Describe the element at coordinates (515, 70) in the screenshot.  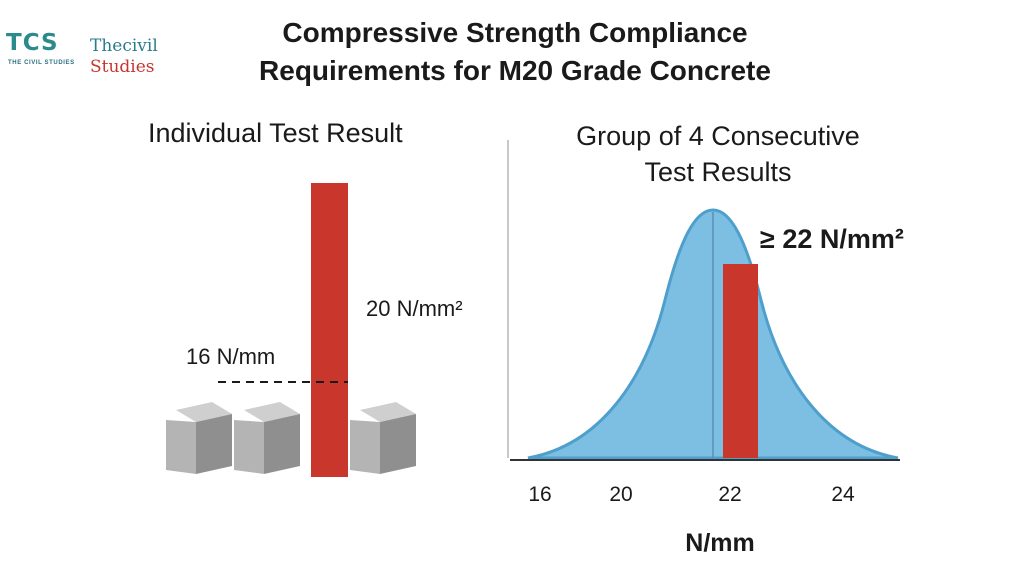
I see `title-line2: Requirements for M20 Grade Concrete` at that location.